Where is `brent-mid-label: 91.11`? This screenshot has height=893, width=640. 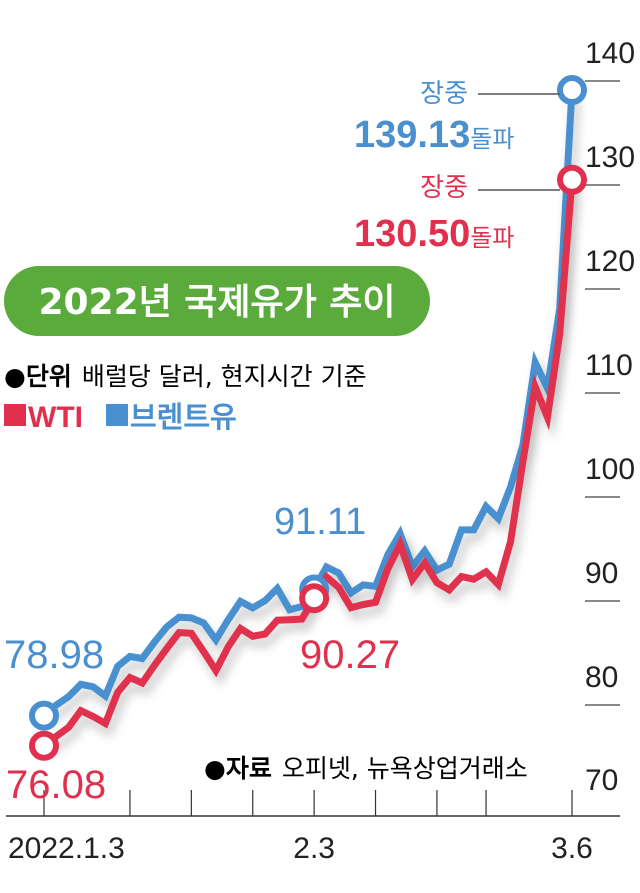
brent-mid-label: 91.11 is located at coordinates (320, 522).